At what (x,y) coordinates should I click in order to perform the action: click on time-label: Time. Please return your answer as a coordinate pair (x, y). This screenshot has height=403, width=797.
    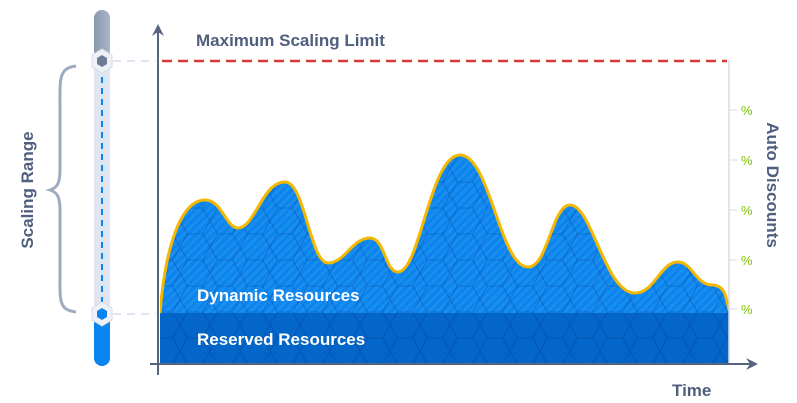
    Looking at the image, I should click on (691, 390).